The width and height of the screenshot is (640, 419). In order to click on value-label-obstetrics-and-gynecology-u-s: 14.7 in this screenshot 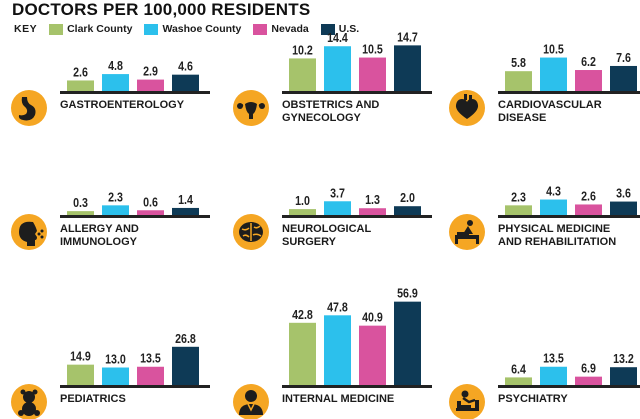, I will do `click(407, 36)`.